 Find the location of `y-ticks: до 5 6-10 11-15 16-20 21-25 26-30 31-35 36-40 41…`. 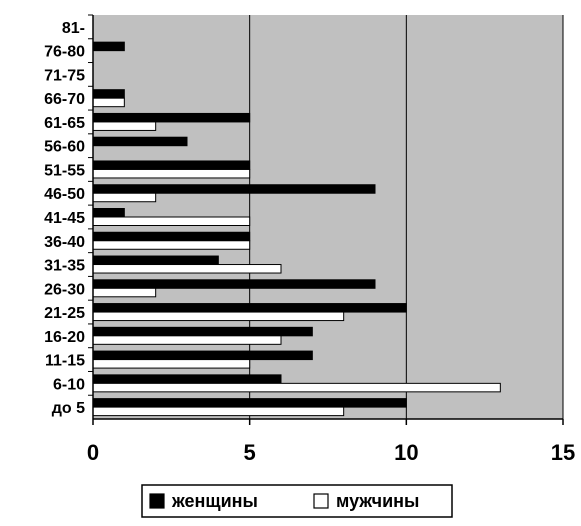

y-ticks: до 5 6-10 11-15 16-20 21-25 26-30 31-35 36-40 41… is located at coordinates (68, 215).